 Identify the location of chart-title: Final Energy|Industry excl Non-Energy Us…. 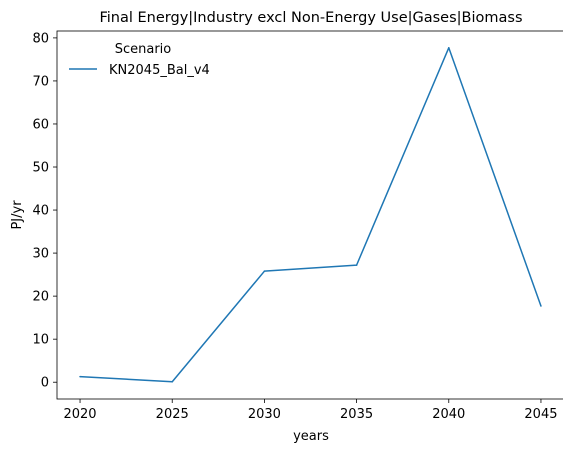
(310, 18).